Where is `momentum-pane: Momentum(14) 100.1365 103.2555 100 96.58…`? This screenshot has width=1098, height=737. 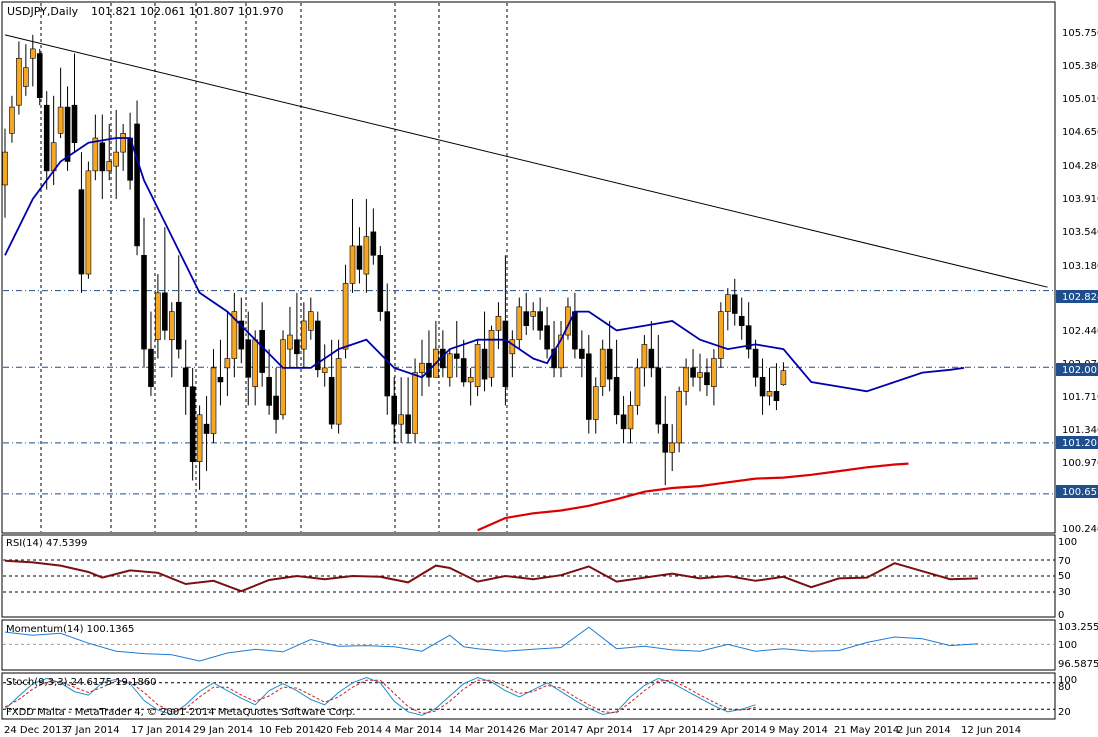 momentum-pane: Momentum(14) 100.1365 103.2555 100 96.58… is located at coordinates (549, 645).